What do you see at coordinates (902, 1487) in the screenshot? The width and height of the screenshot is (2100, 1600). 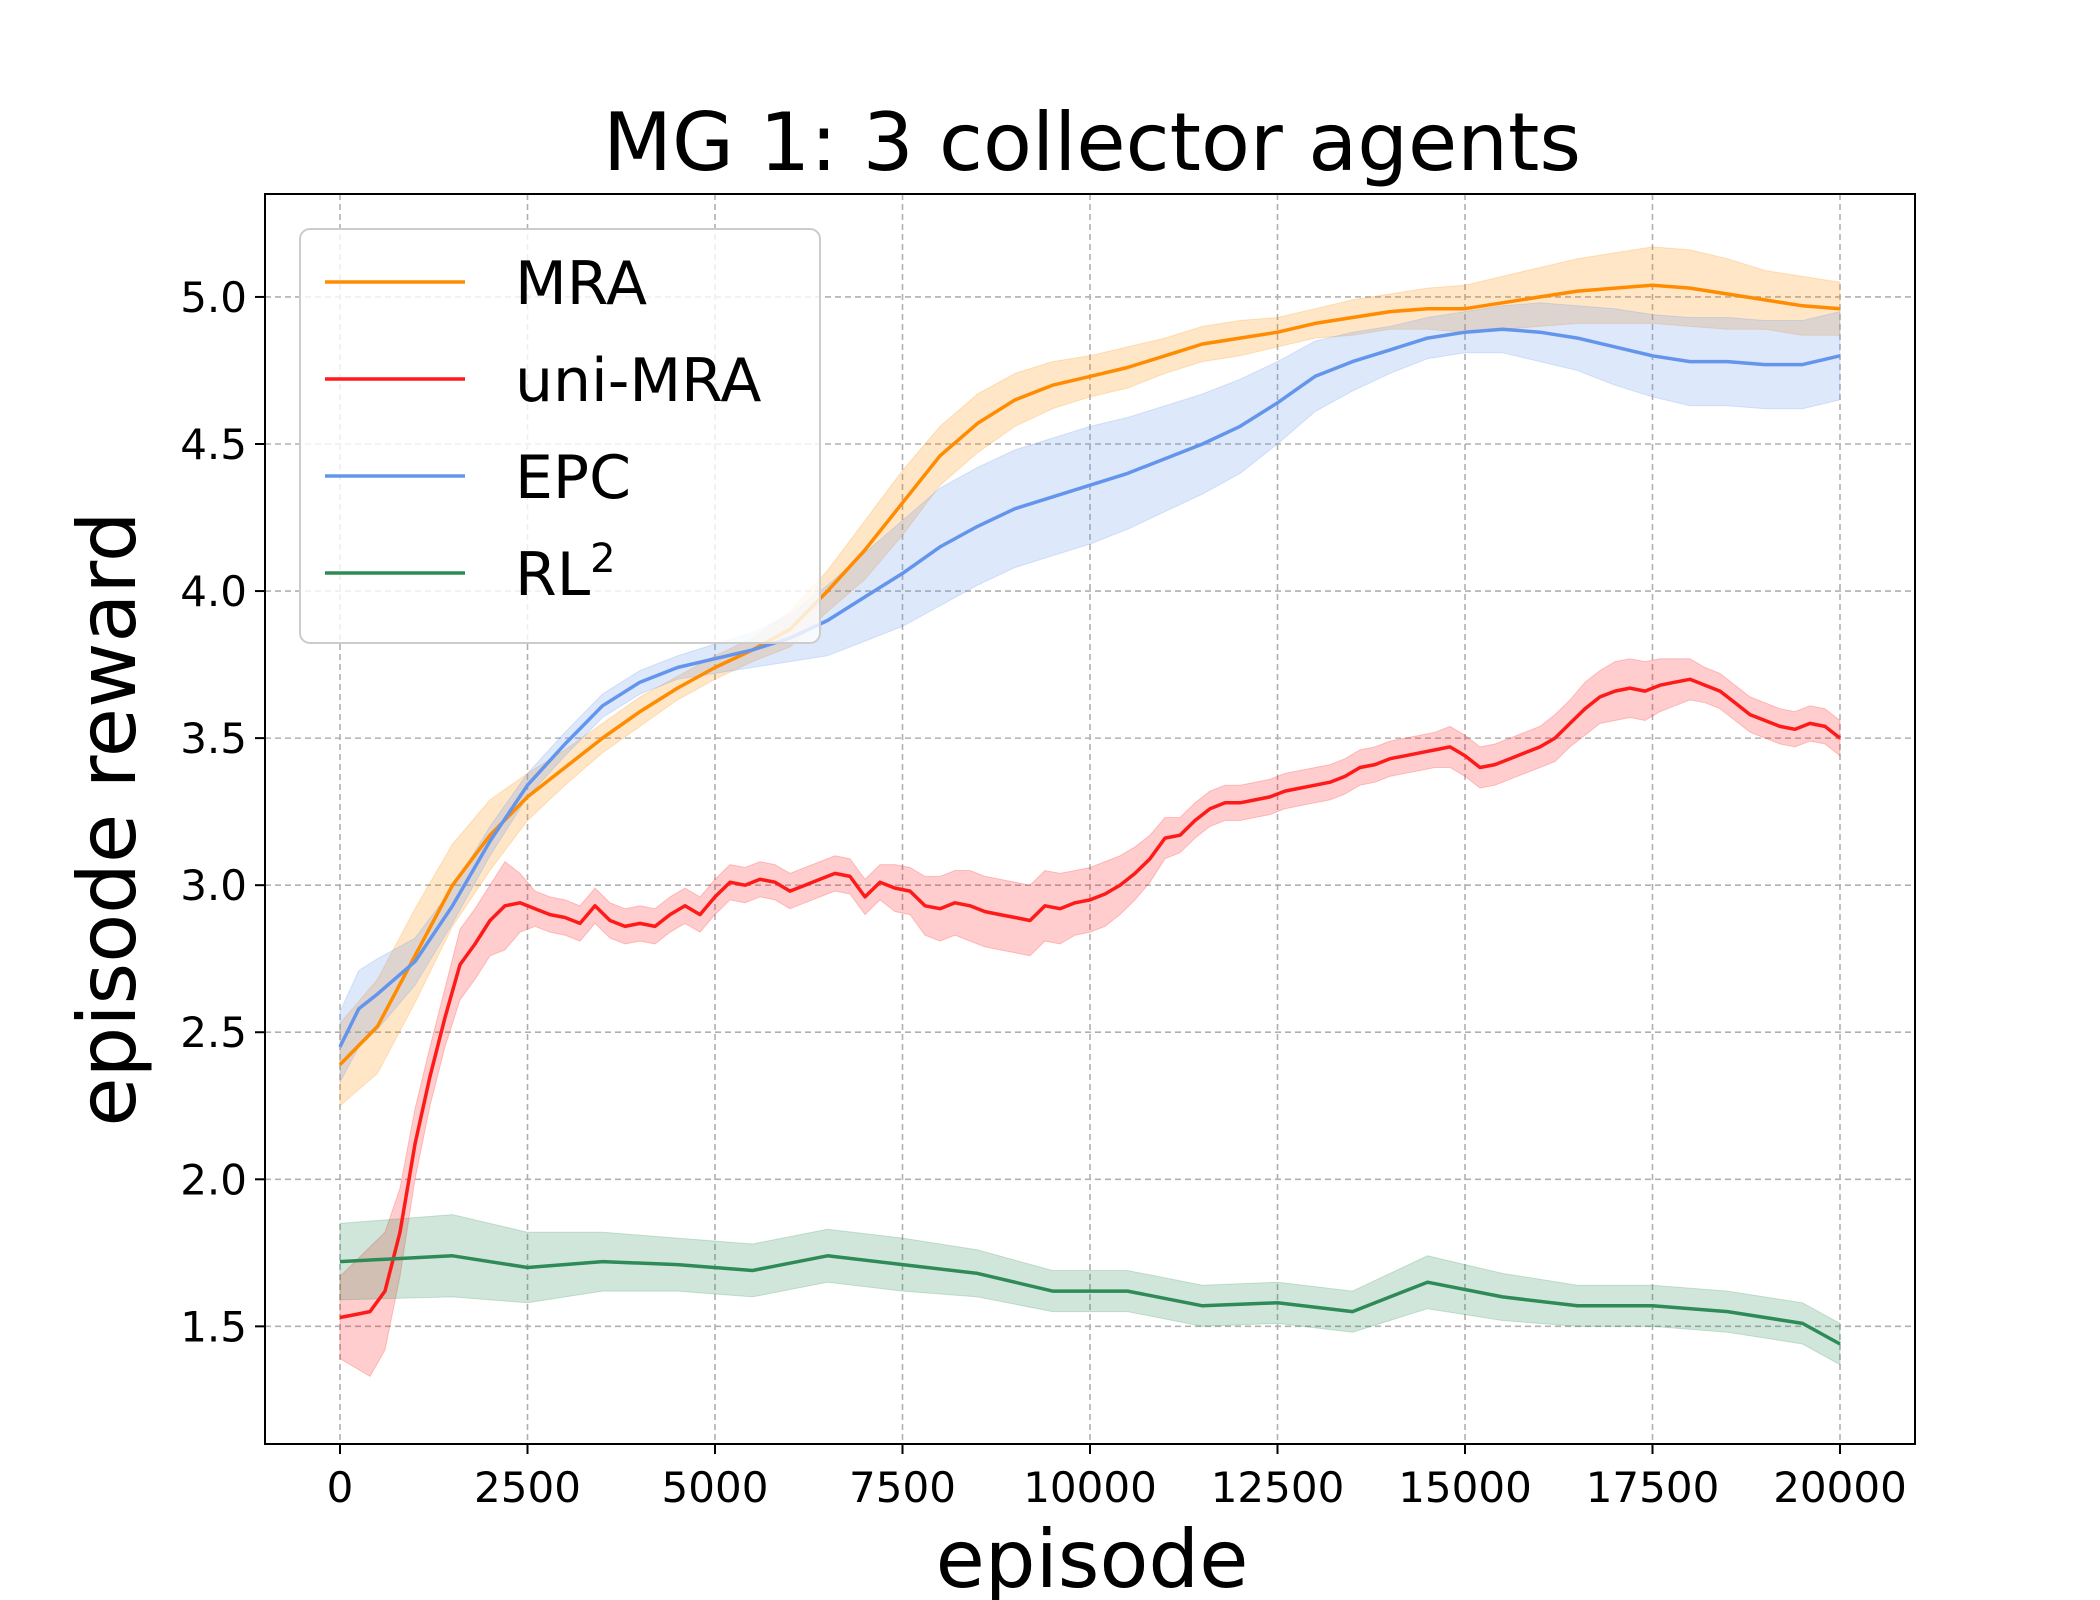 I see `x-tick-label: 7500` at bounding box center [902, 1487].